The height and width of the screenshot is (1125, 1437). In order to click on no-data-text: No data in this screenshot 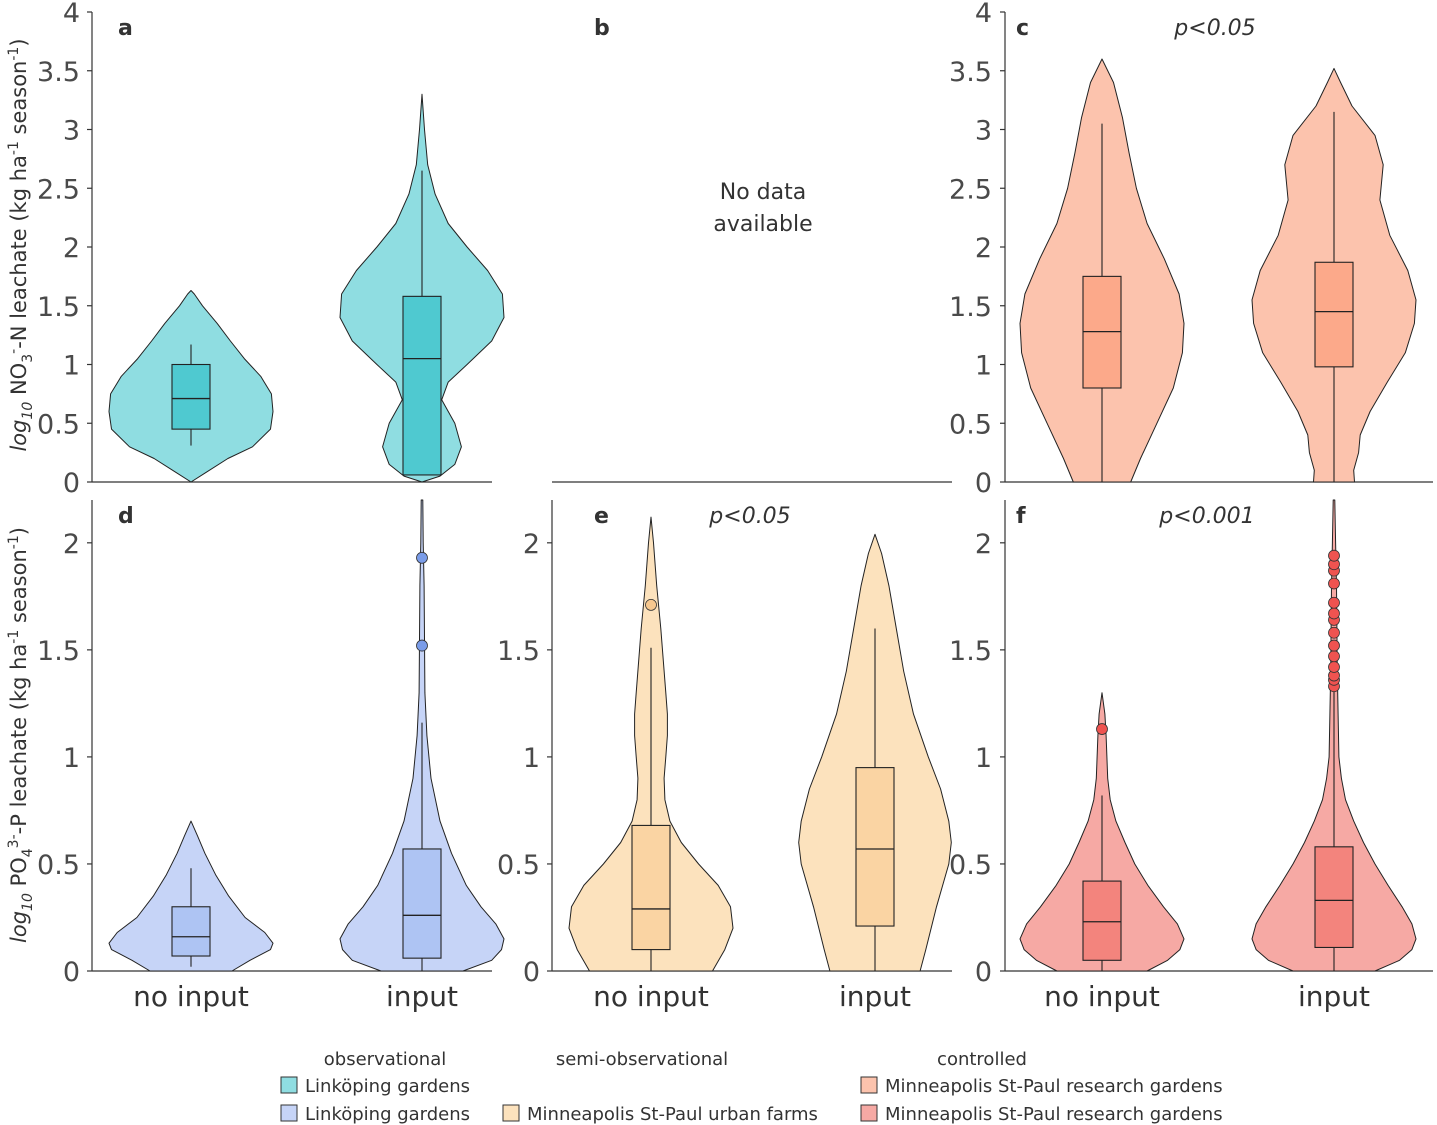, I will do `click(763, 192)`.